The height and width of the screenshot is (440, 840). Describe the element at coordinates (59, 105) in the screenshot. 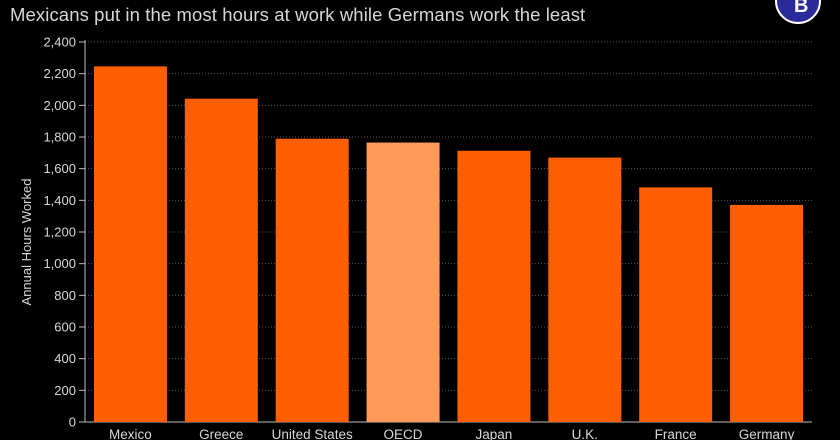

I see `y-tick-label: 2,000` at that location.